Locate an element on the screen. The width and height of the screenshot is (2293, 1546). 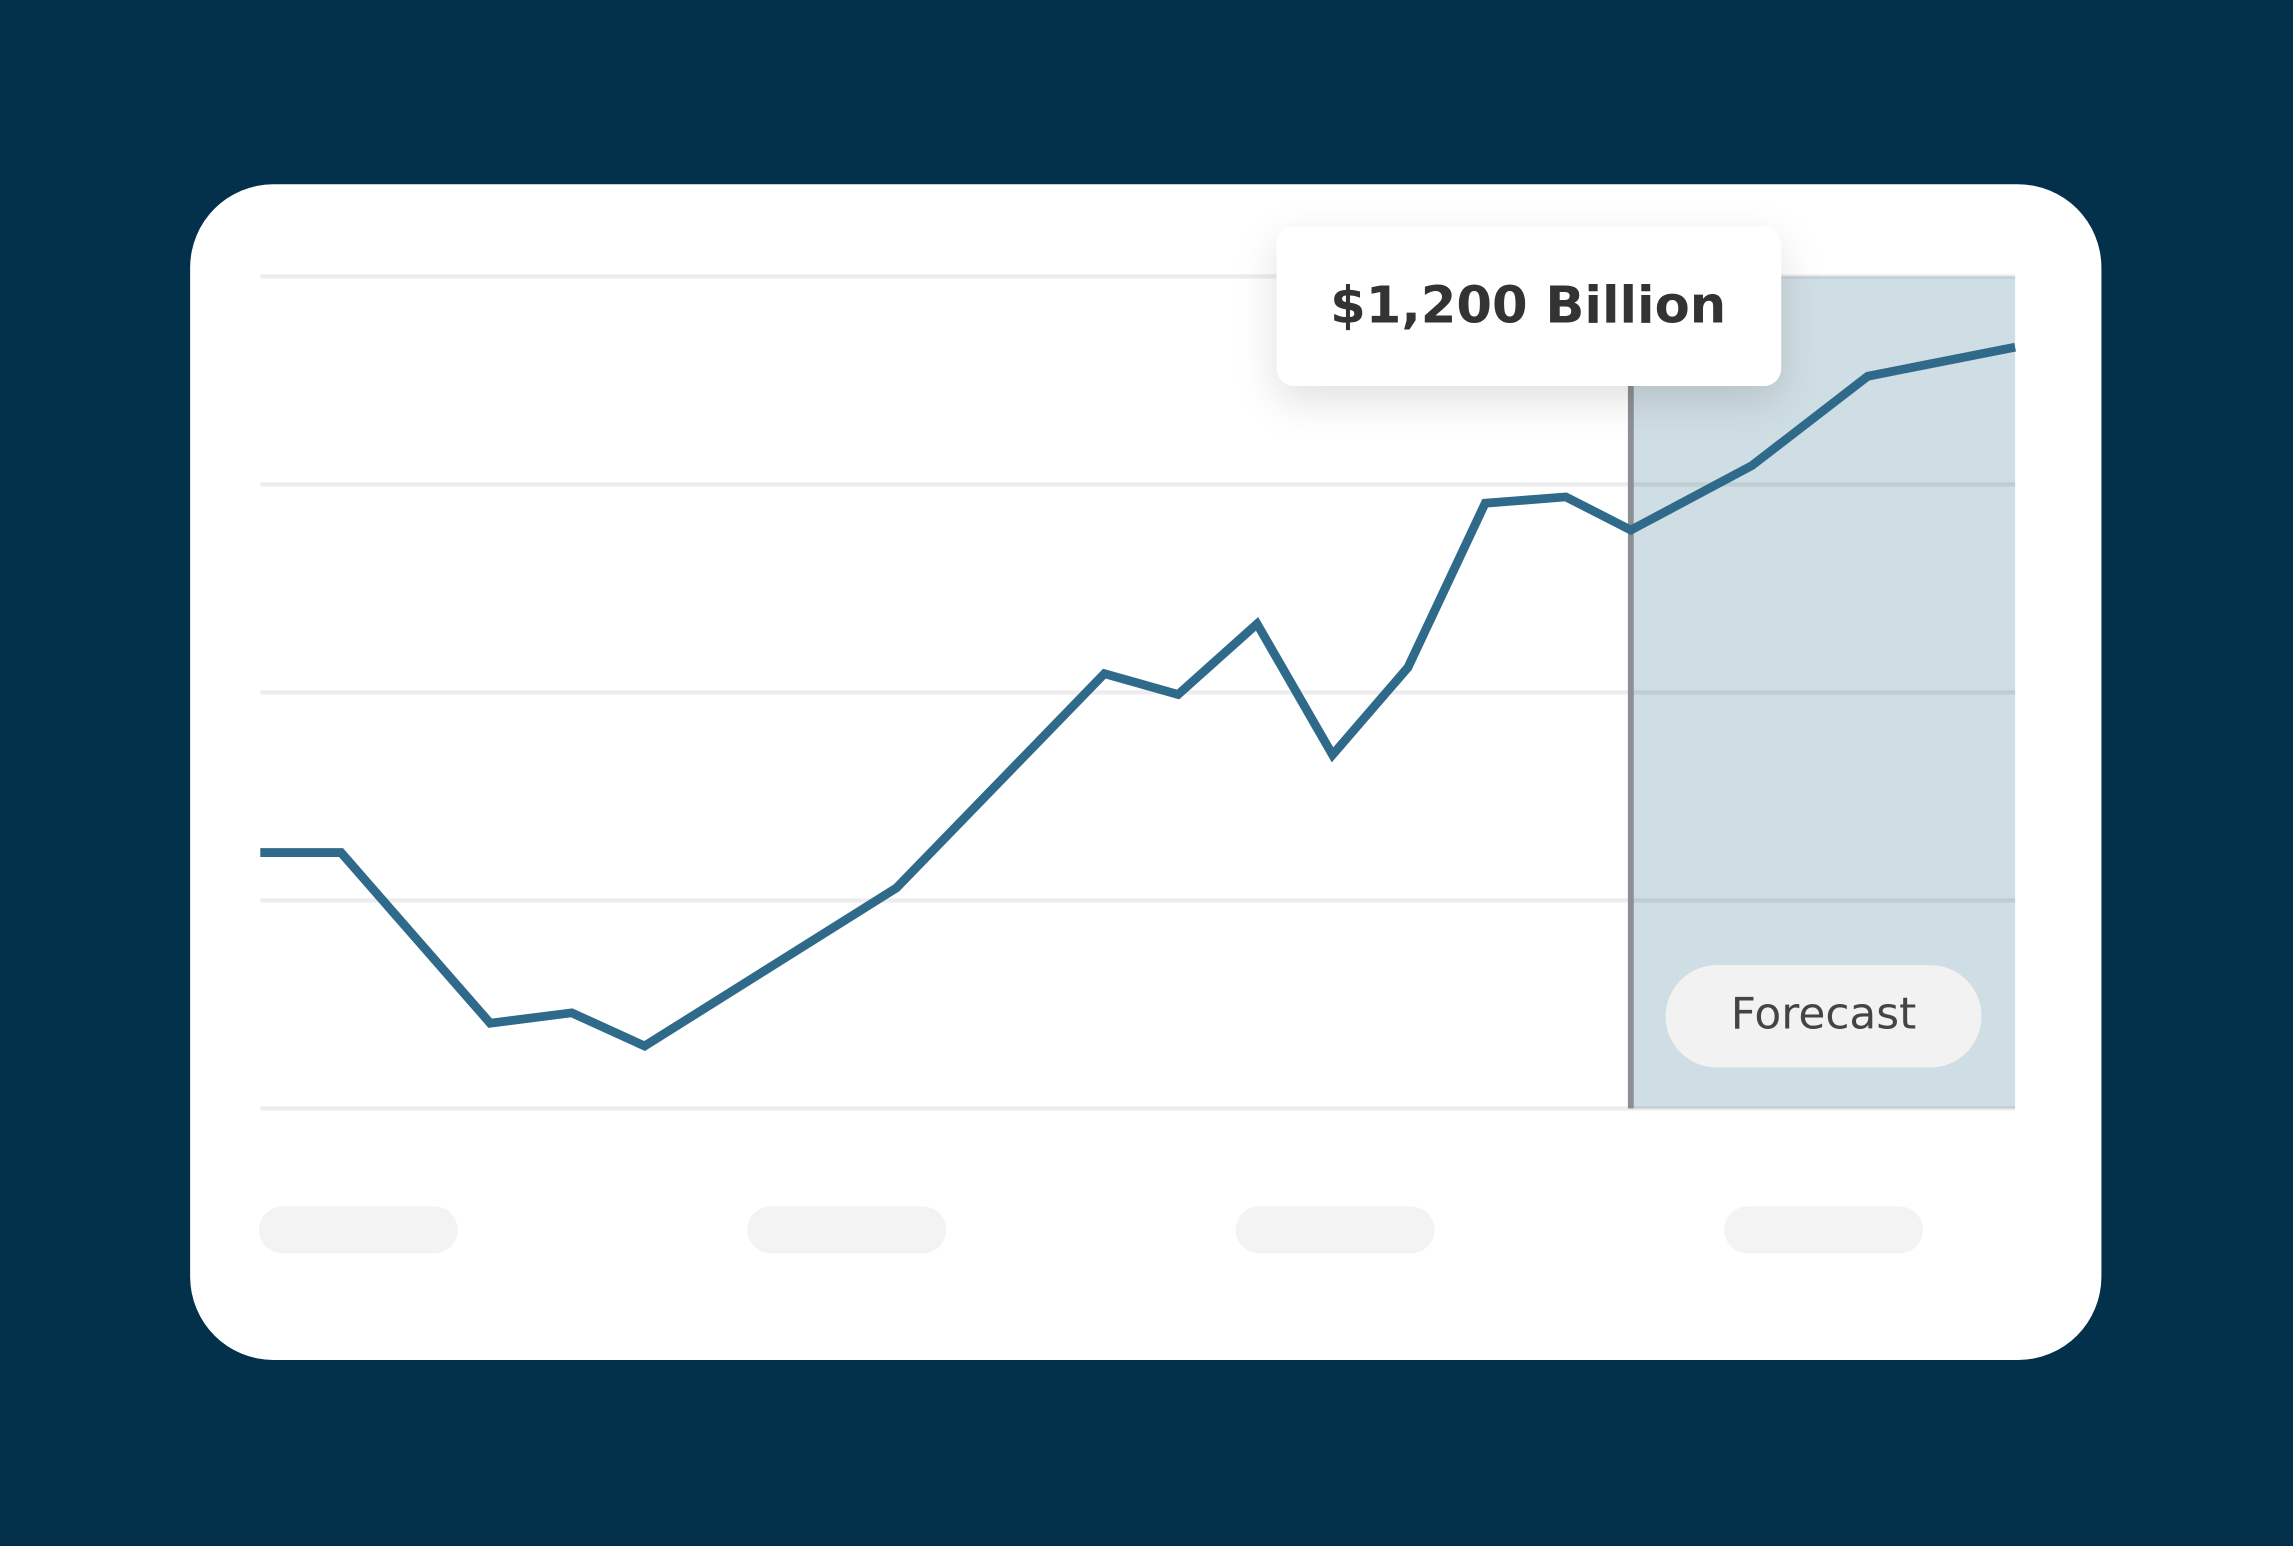
tooltip is located at coordinates (1529, 306).